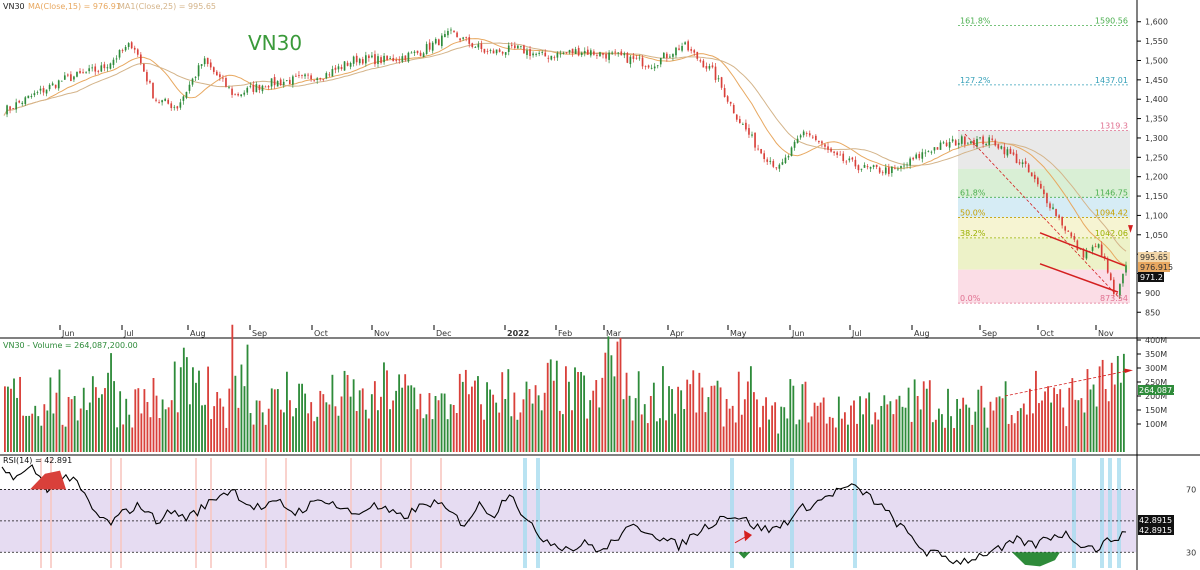 Image resolution: width=1200 pixels, height=570 pixels. Describe the element at coordinates (1156, 410) in the screenshot. I see `vol-y-tick-label-5: 150M` at that location.